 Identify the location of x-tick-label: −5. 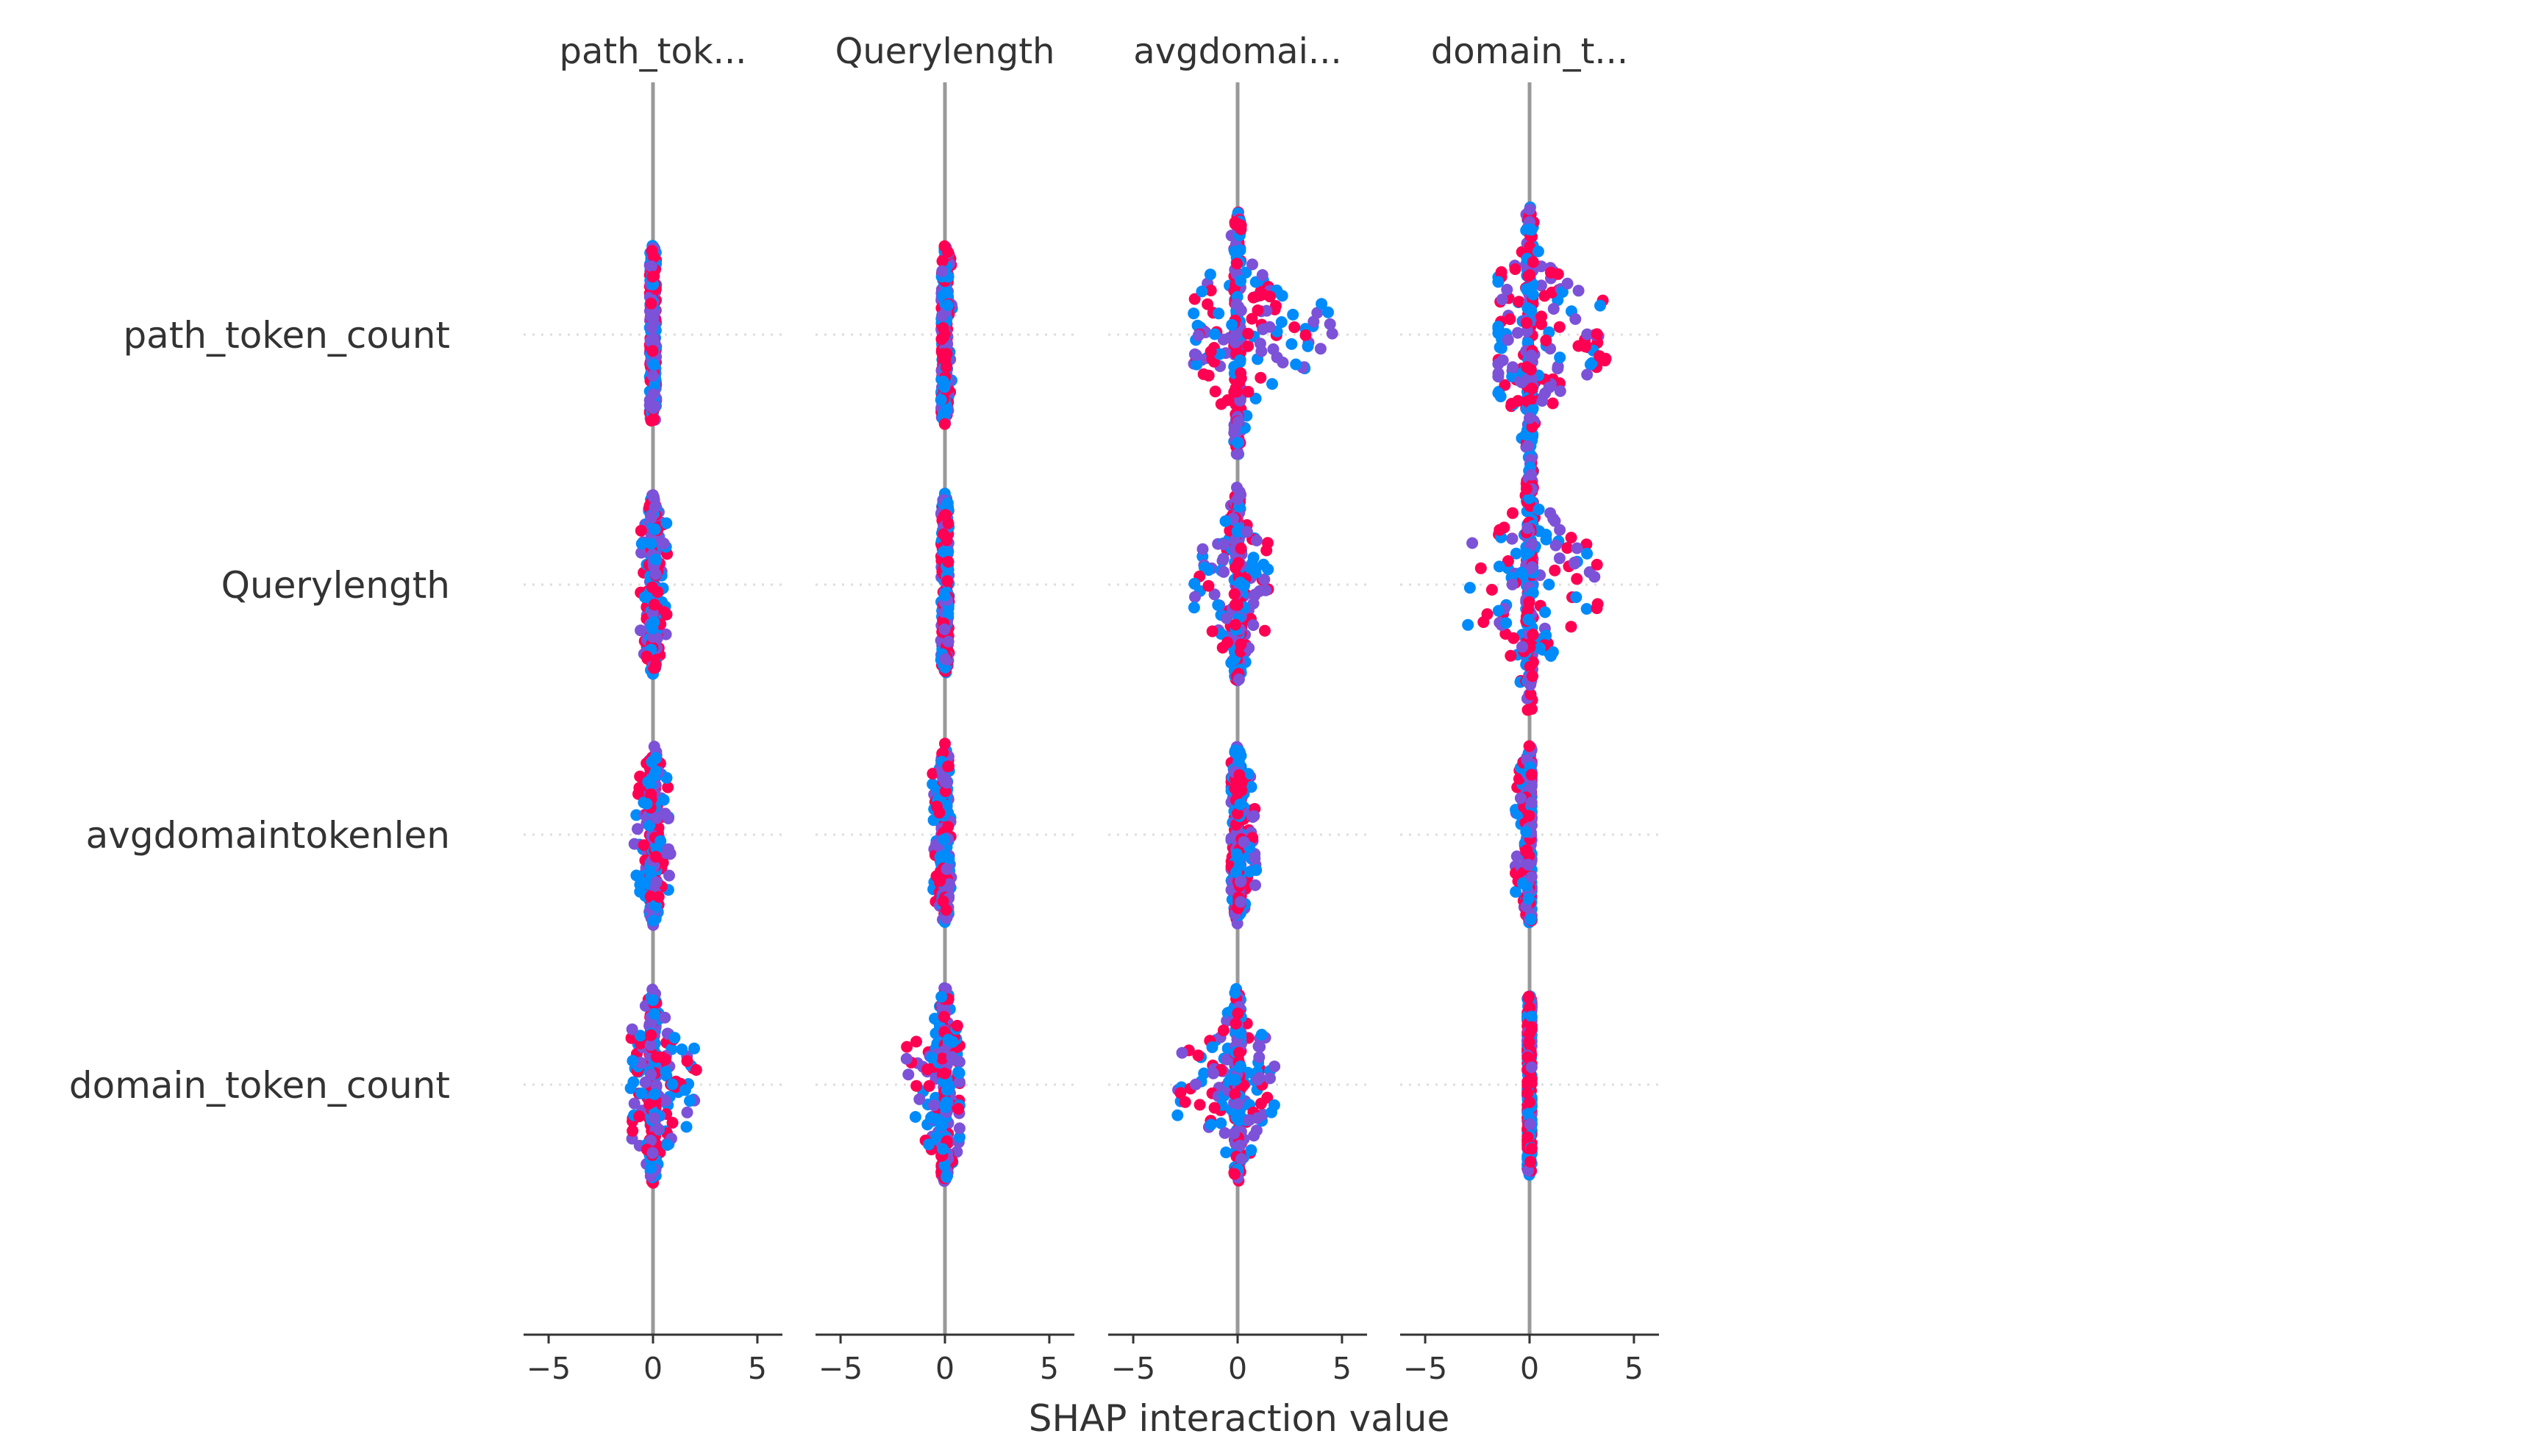
(1133, 1368).